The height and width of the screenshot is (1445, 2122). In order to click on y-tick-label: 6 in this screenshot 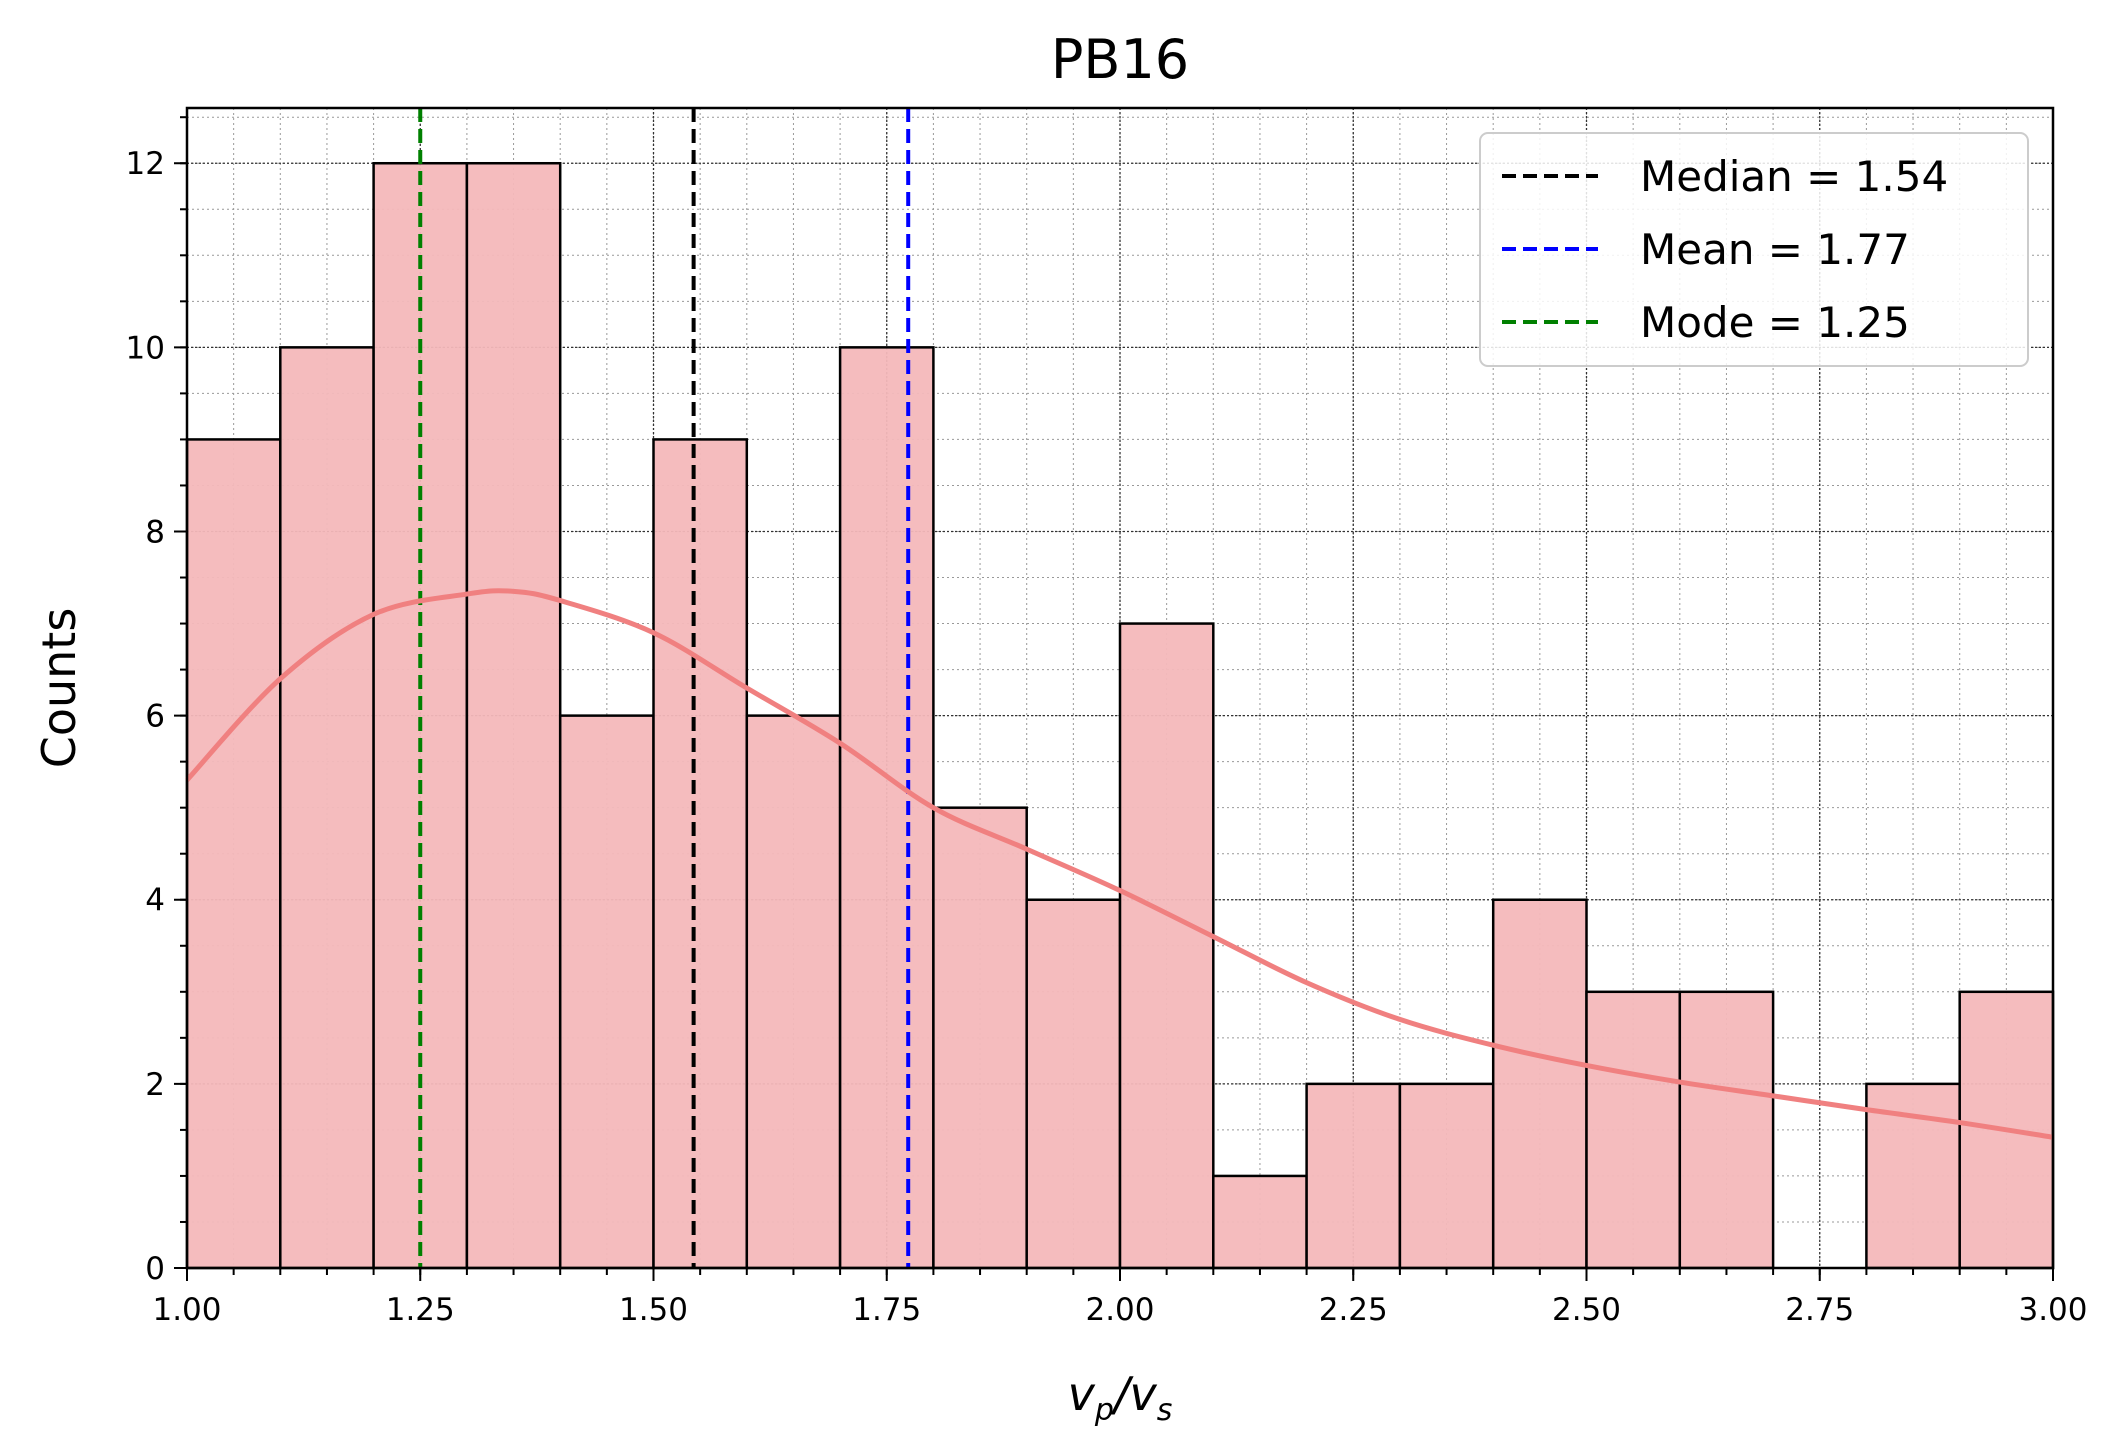, I will do `click(155, 717)`.